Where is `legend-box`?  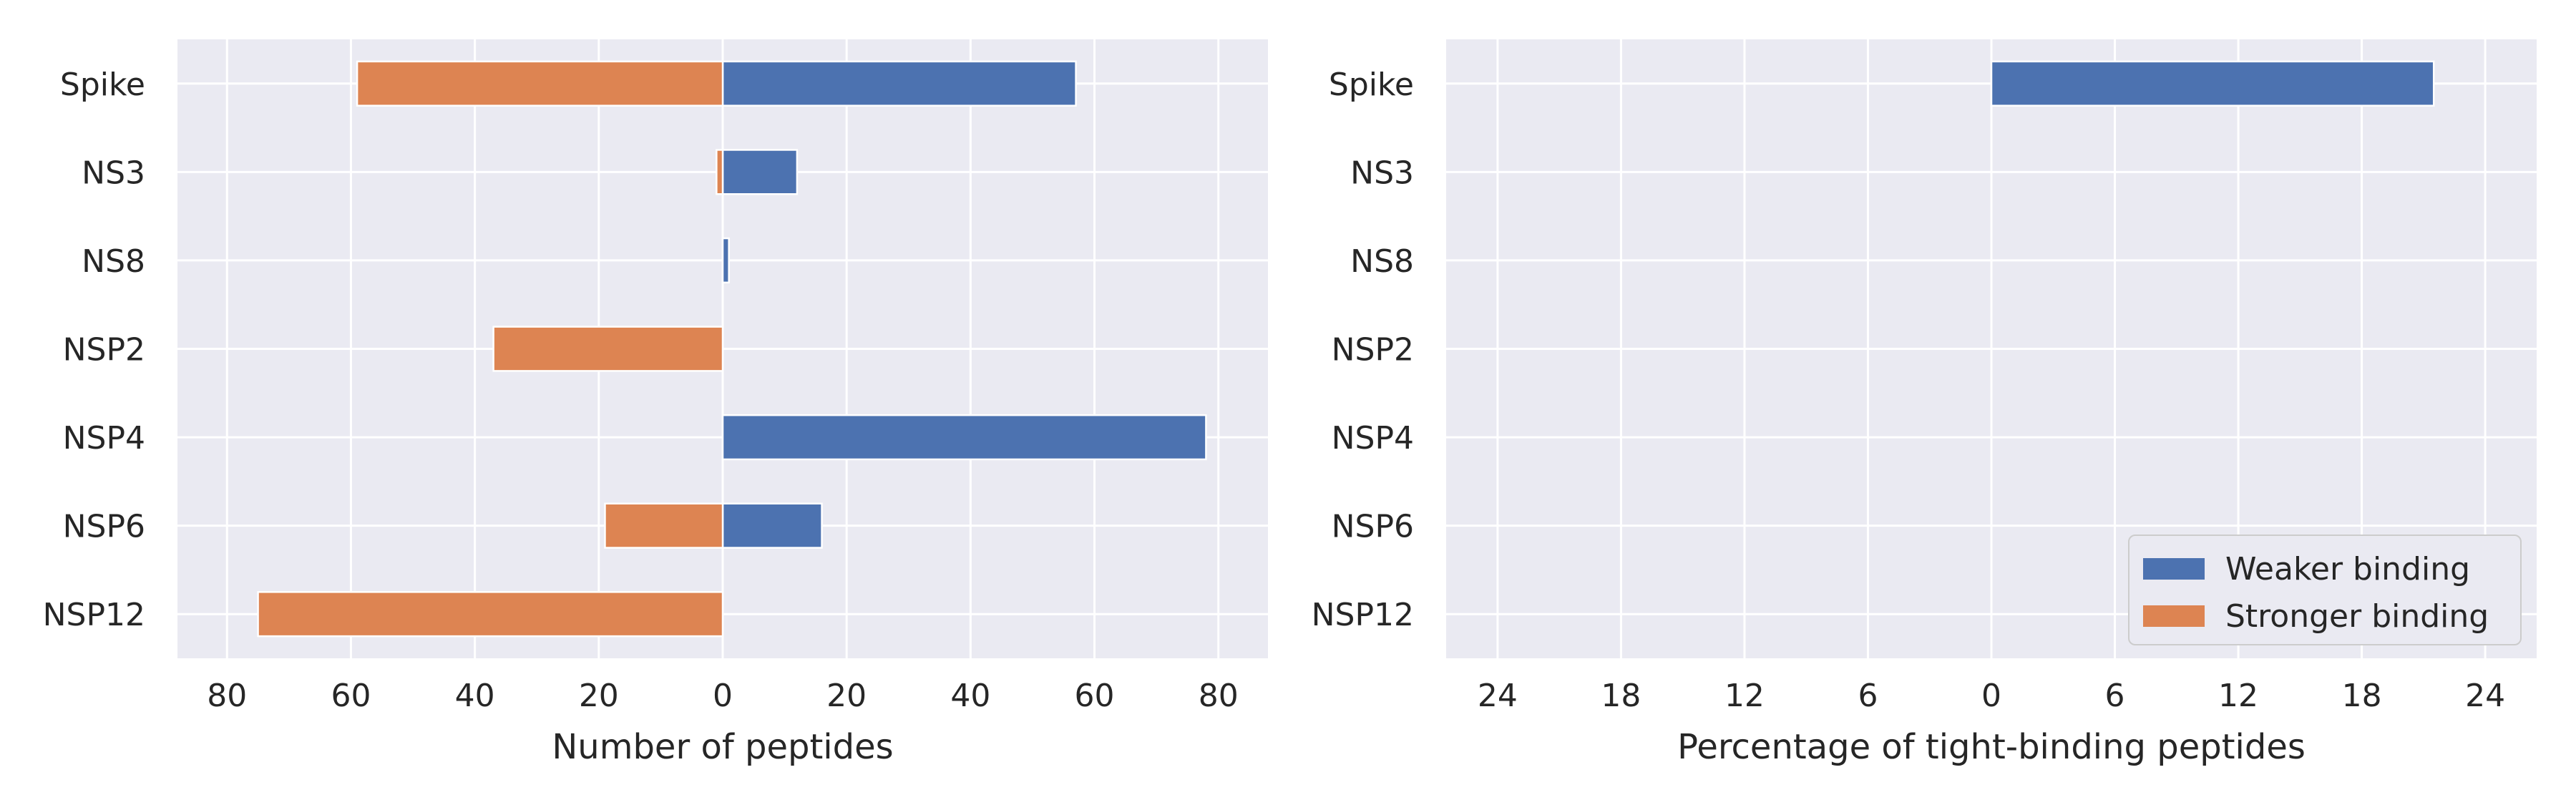 legend-box is located at coordinates (2325, 590).